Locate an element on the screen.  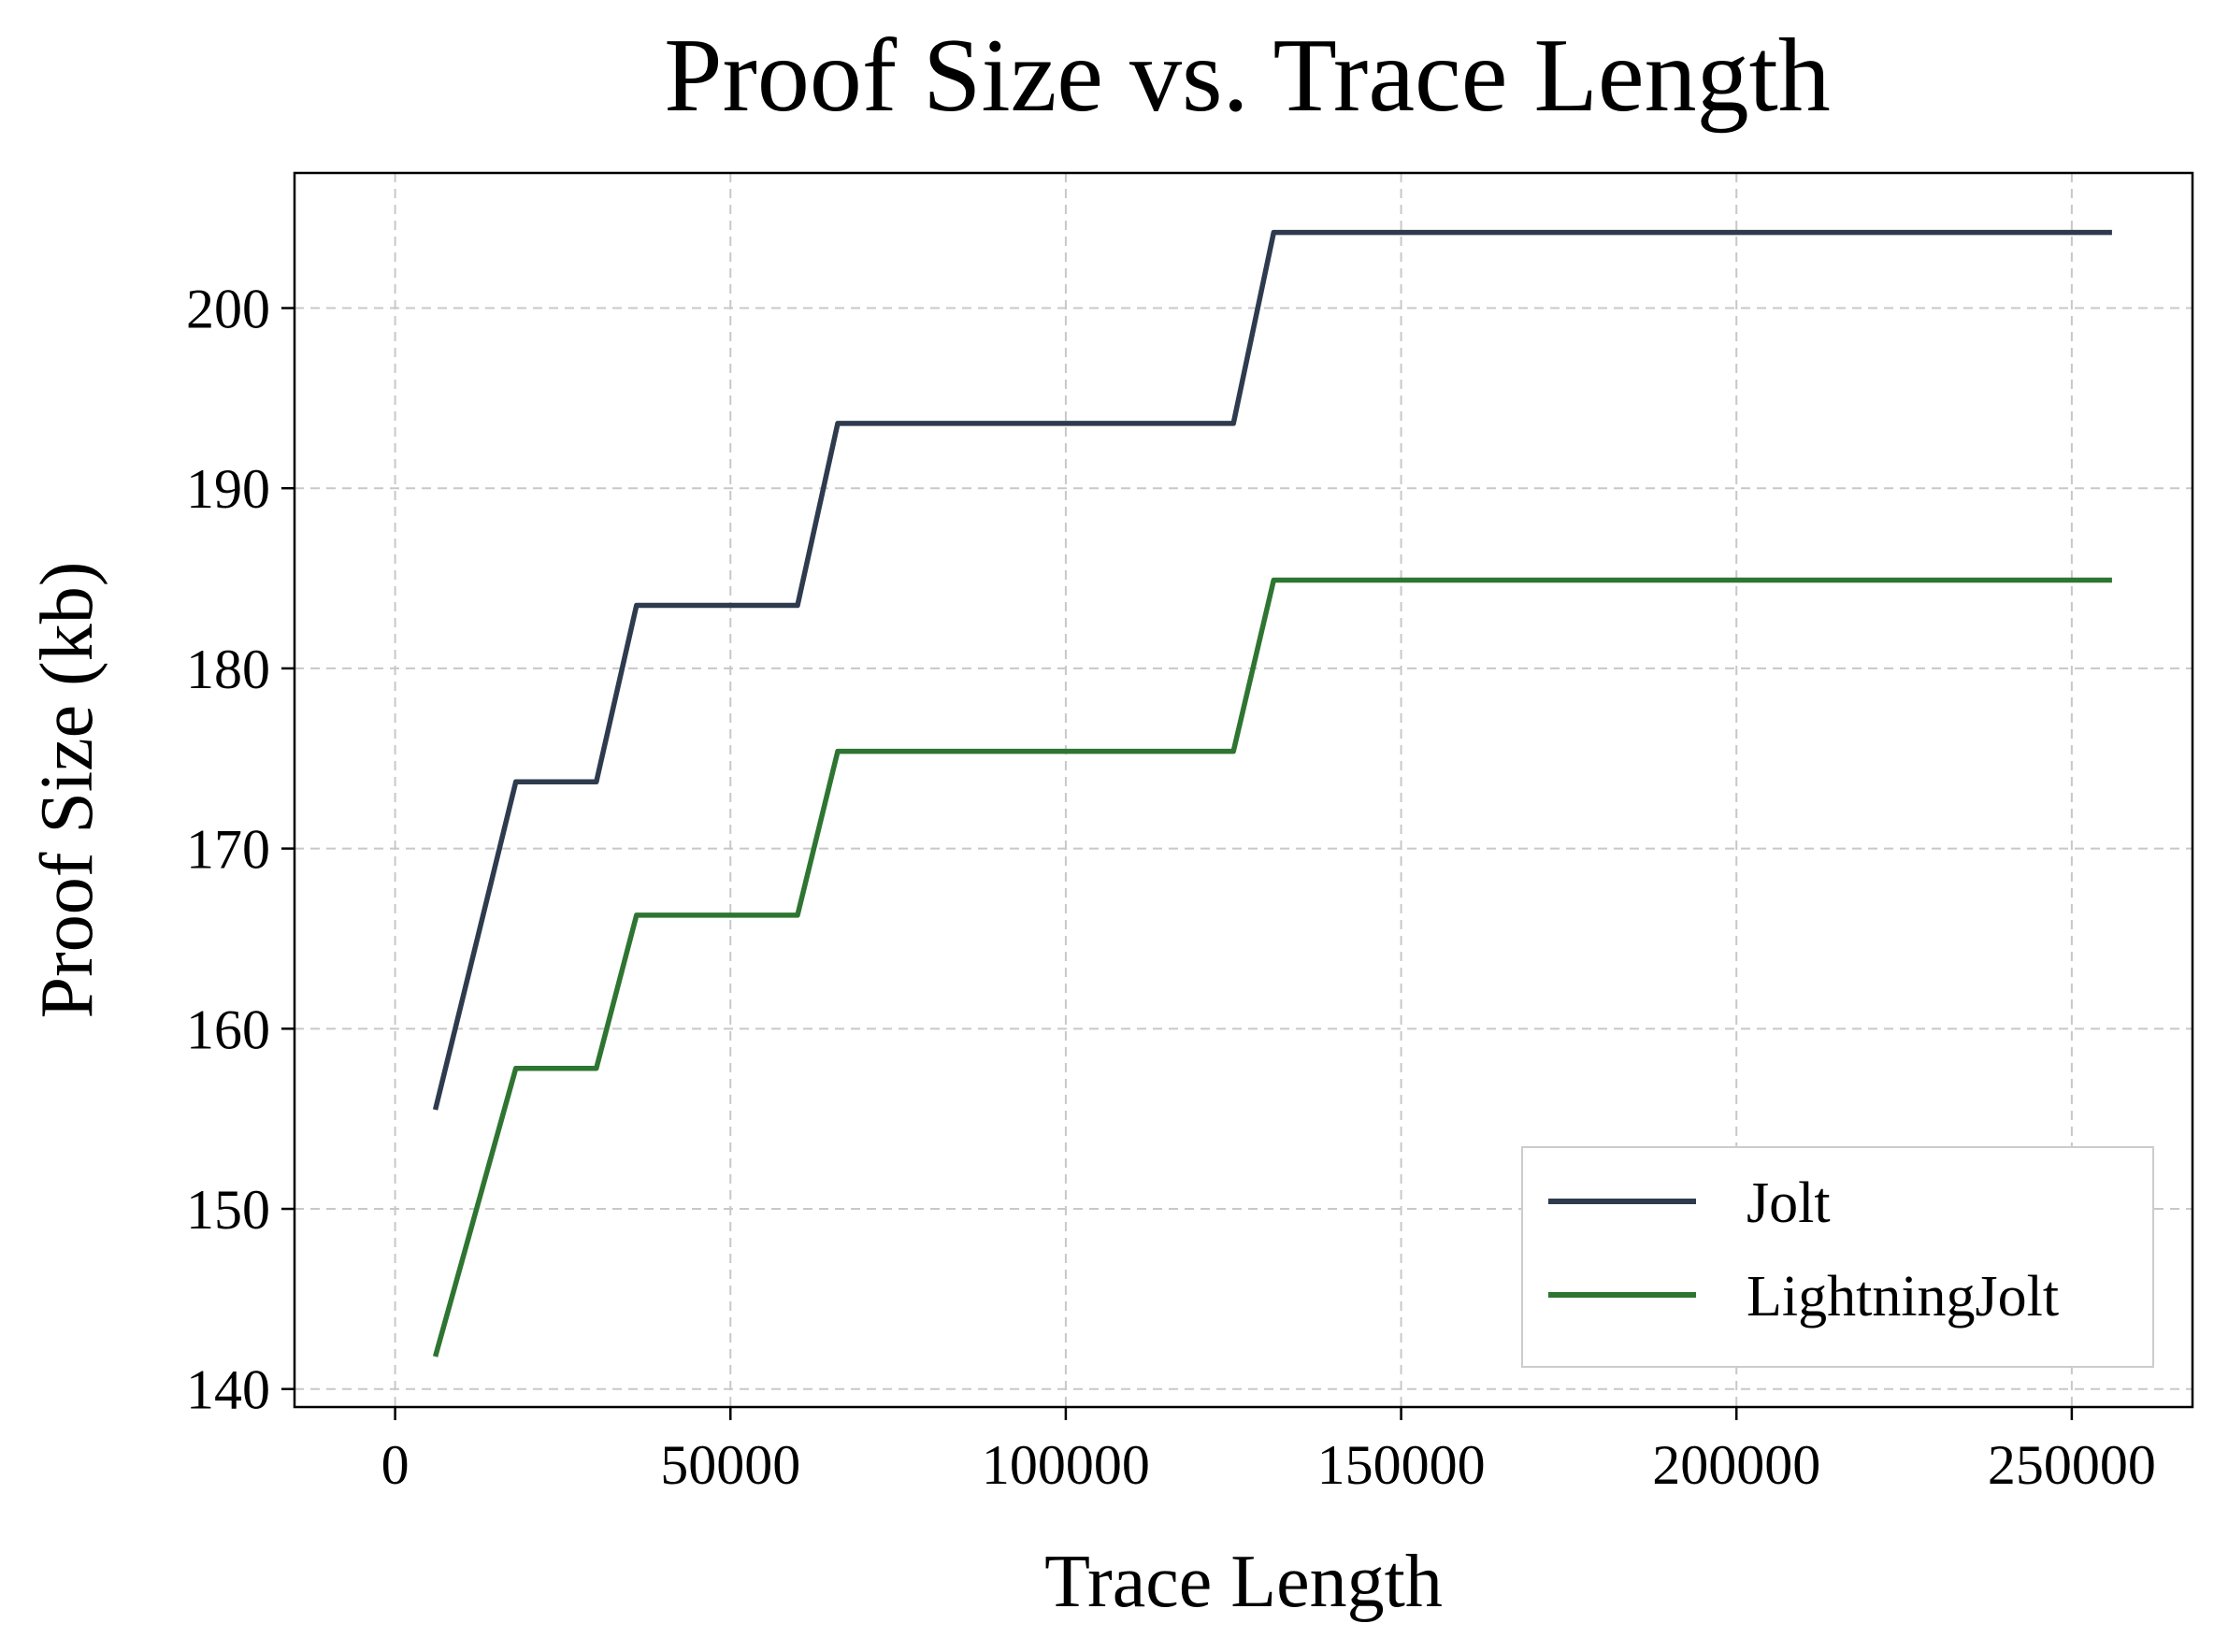
x-tick-label: 0 is located at coordinates (395, 1465).